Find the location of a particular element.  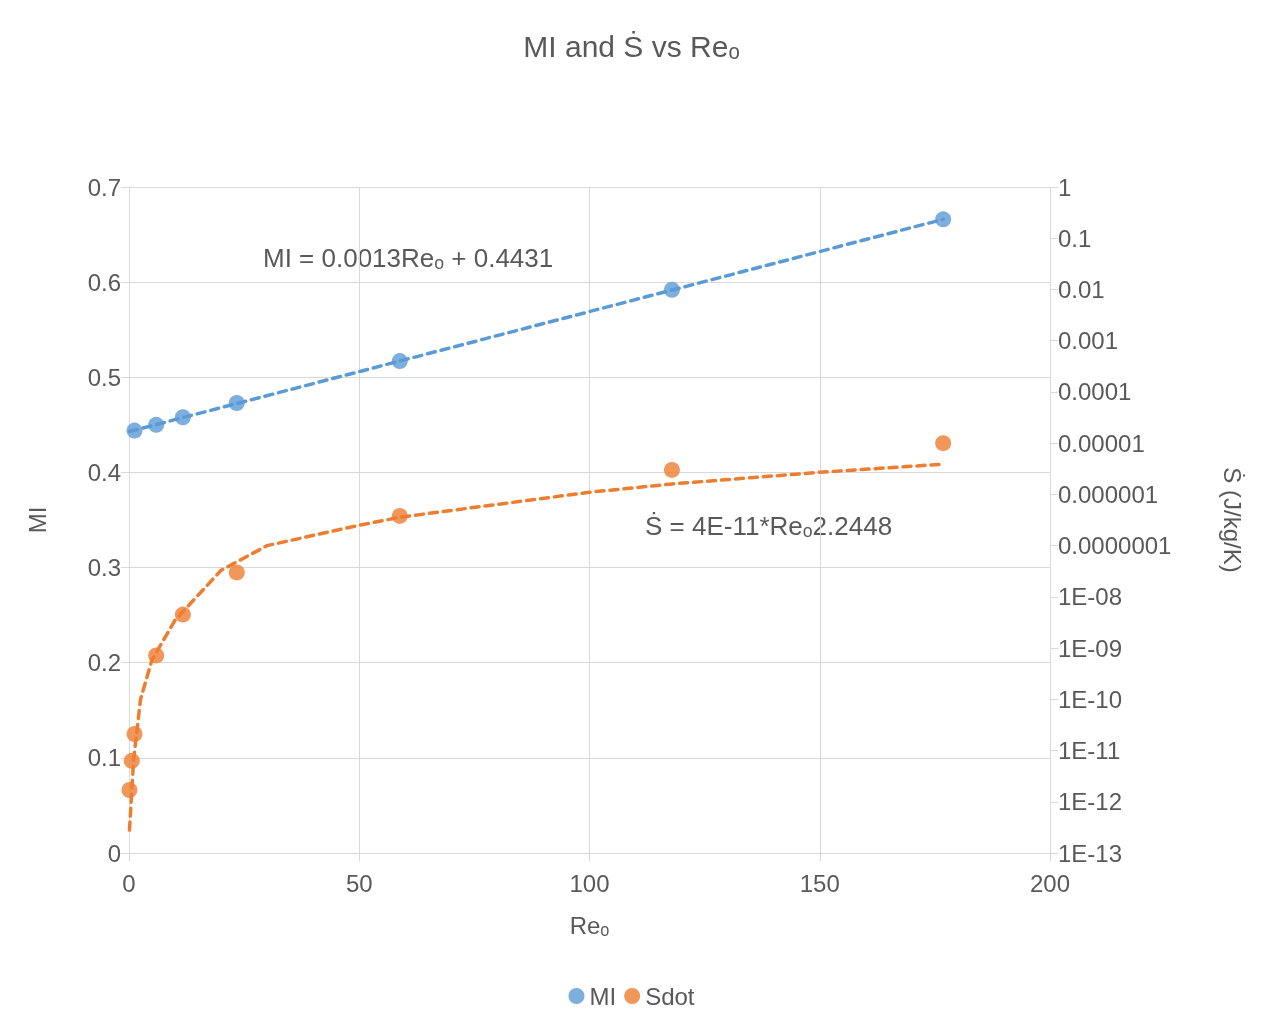

chart-title: MI and Ṡ vs Reₒ is located at coordinates (631, 46).